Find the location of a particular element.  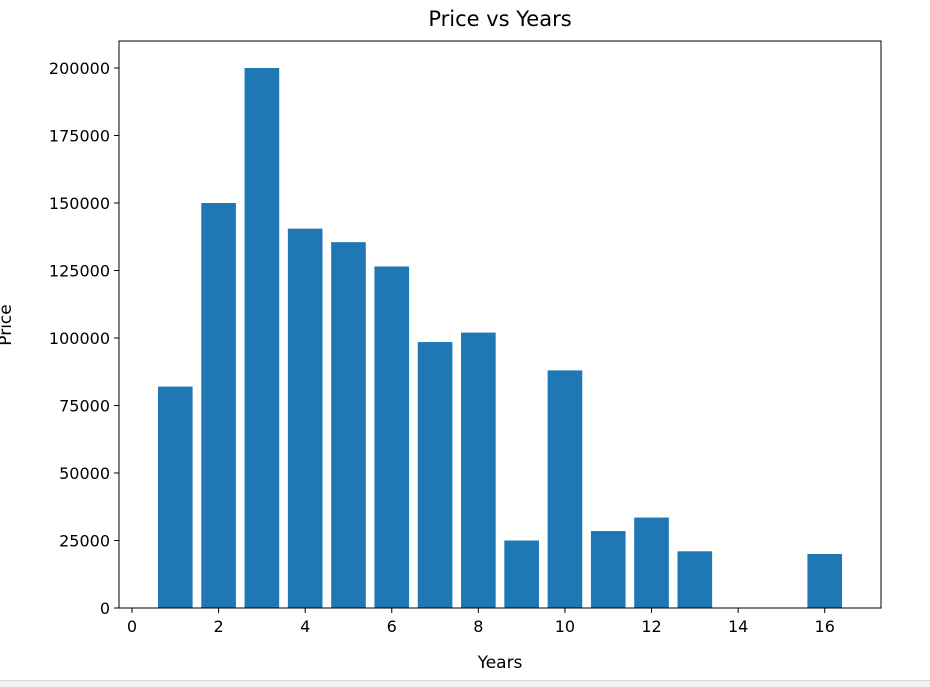

chart-title: Price vs Years is located at coordinates (499, 19).